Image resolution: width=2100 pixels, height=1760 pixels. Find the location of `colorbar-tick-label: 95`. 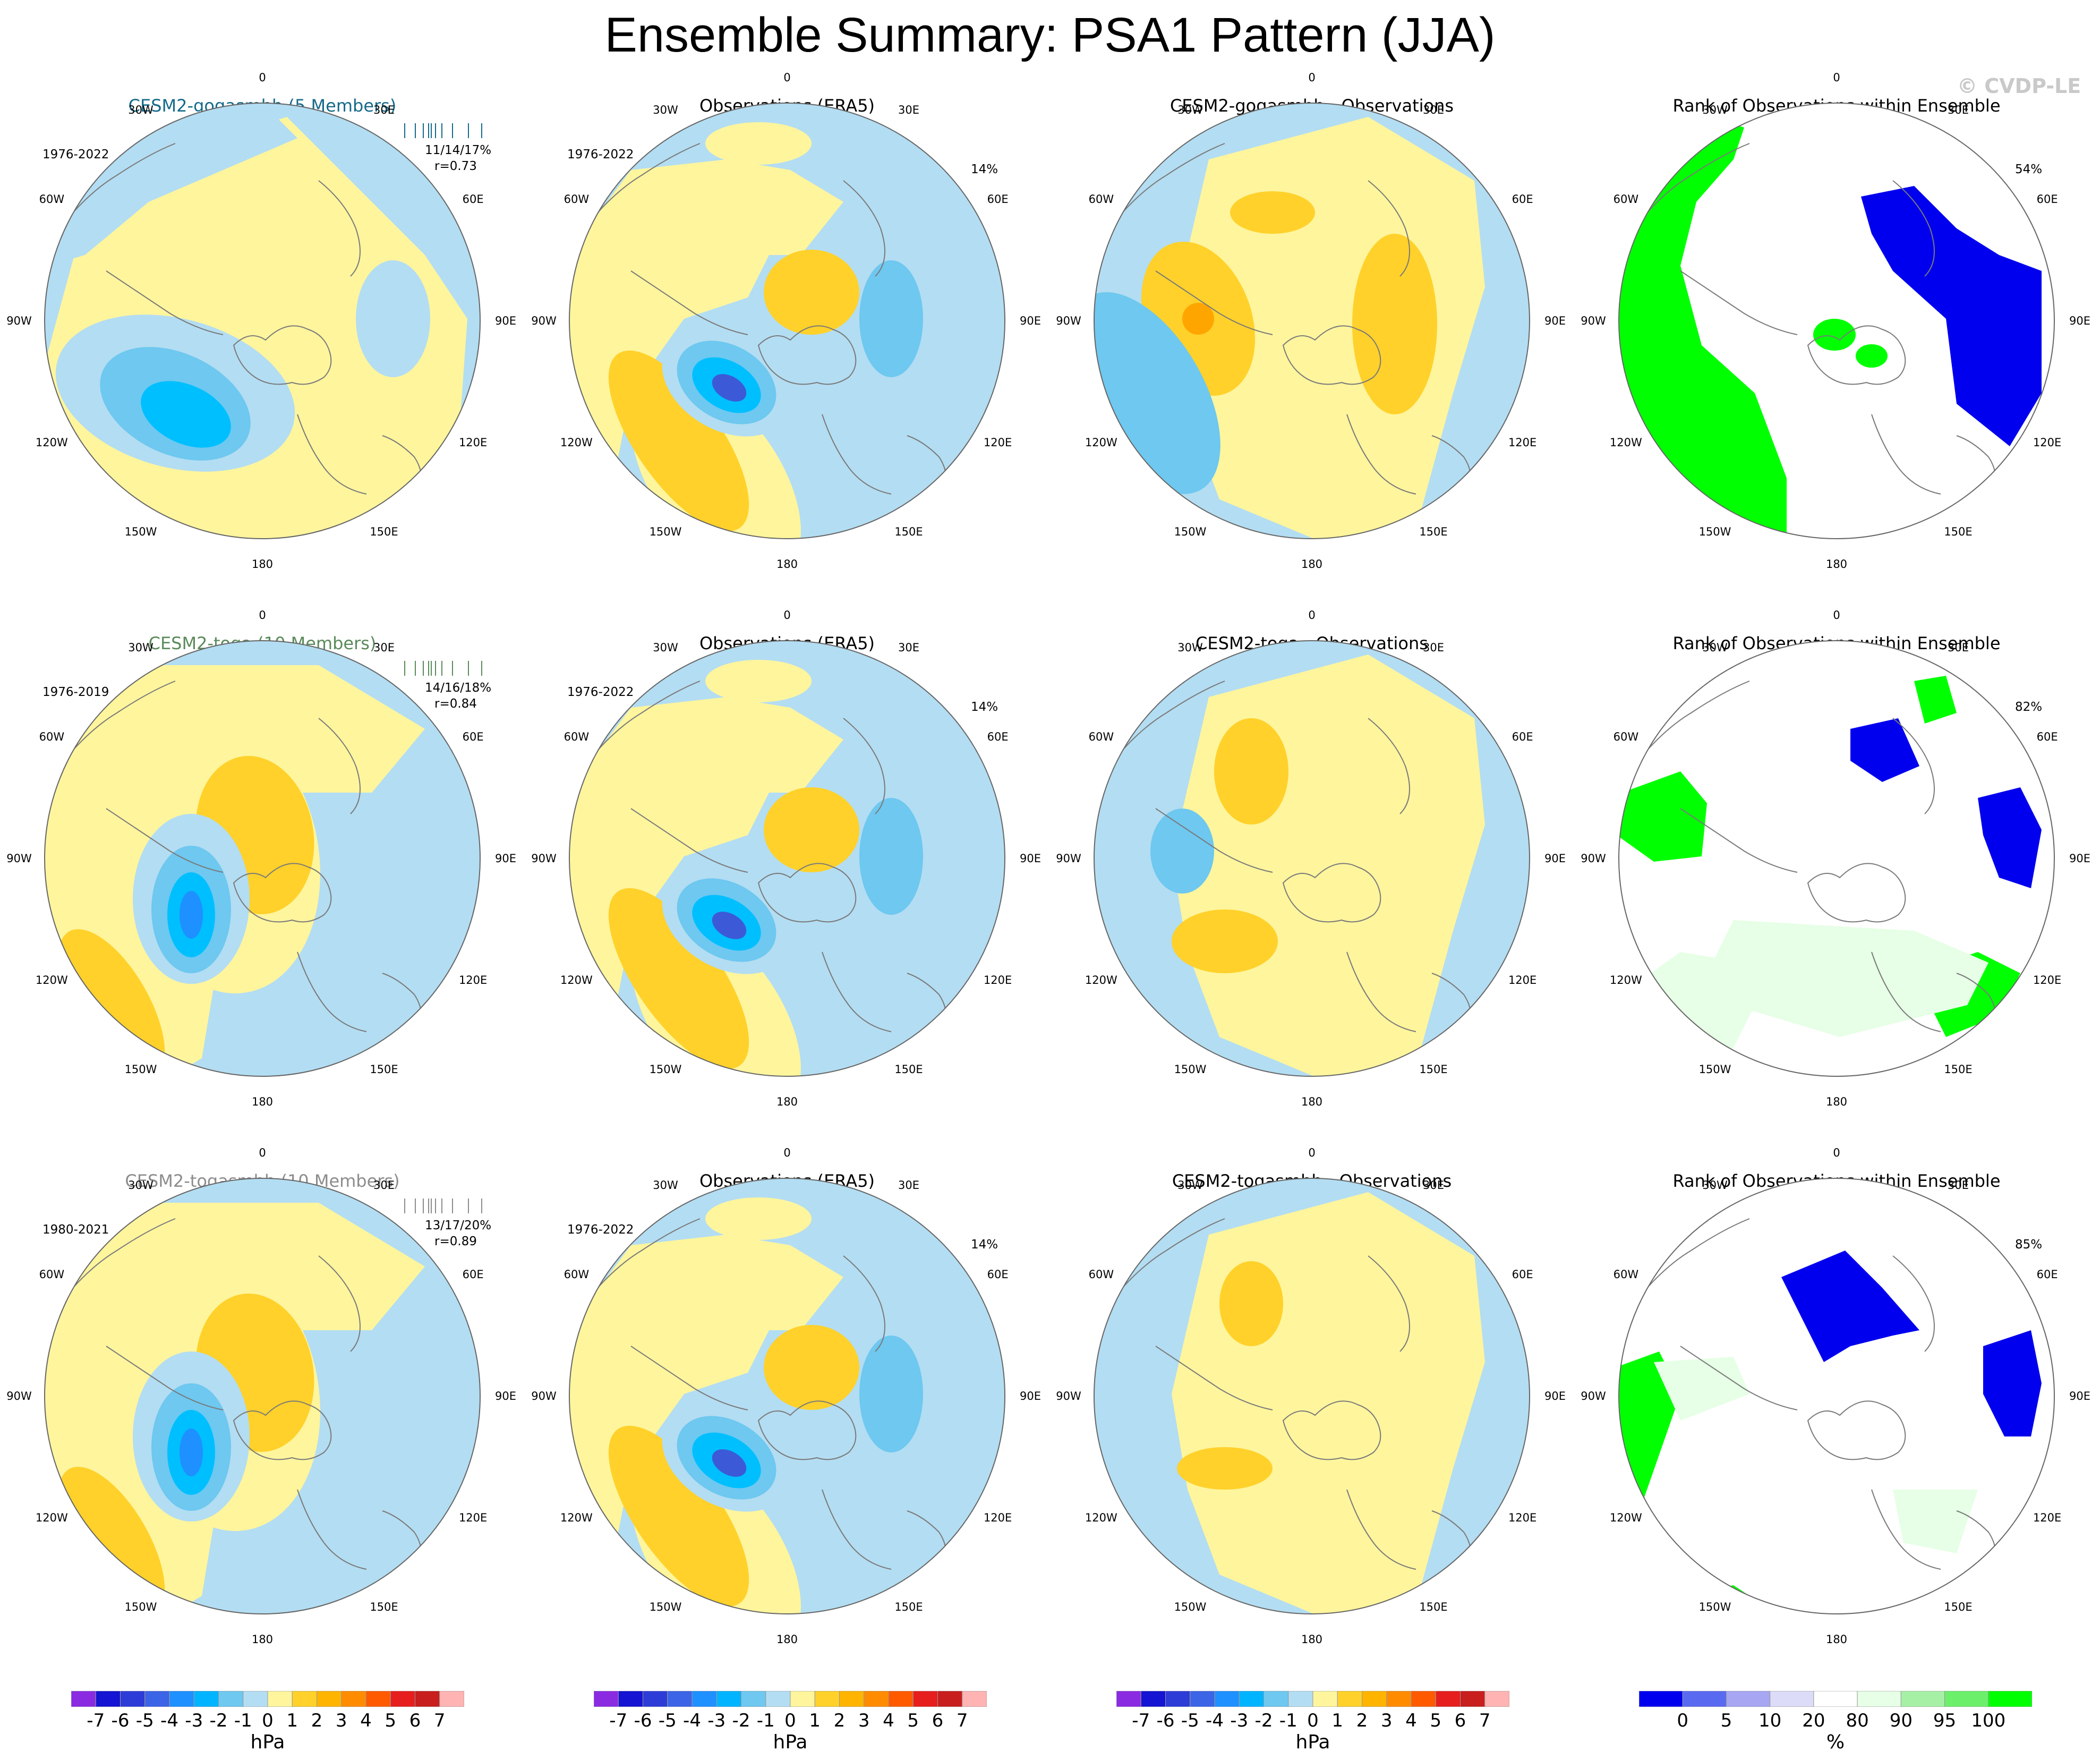

colorbar-tick-label: 95 is located at coordinates (1945, 1720).